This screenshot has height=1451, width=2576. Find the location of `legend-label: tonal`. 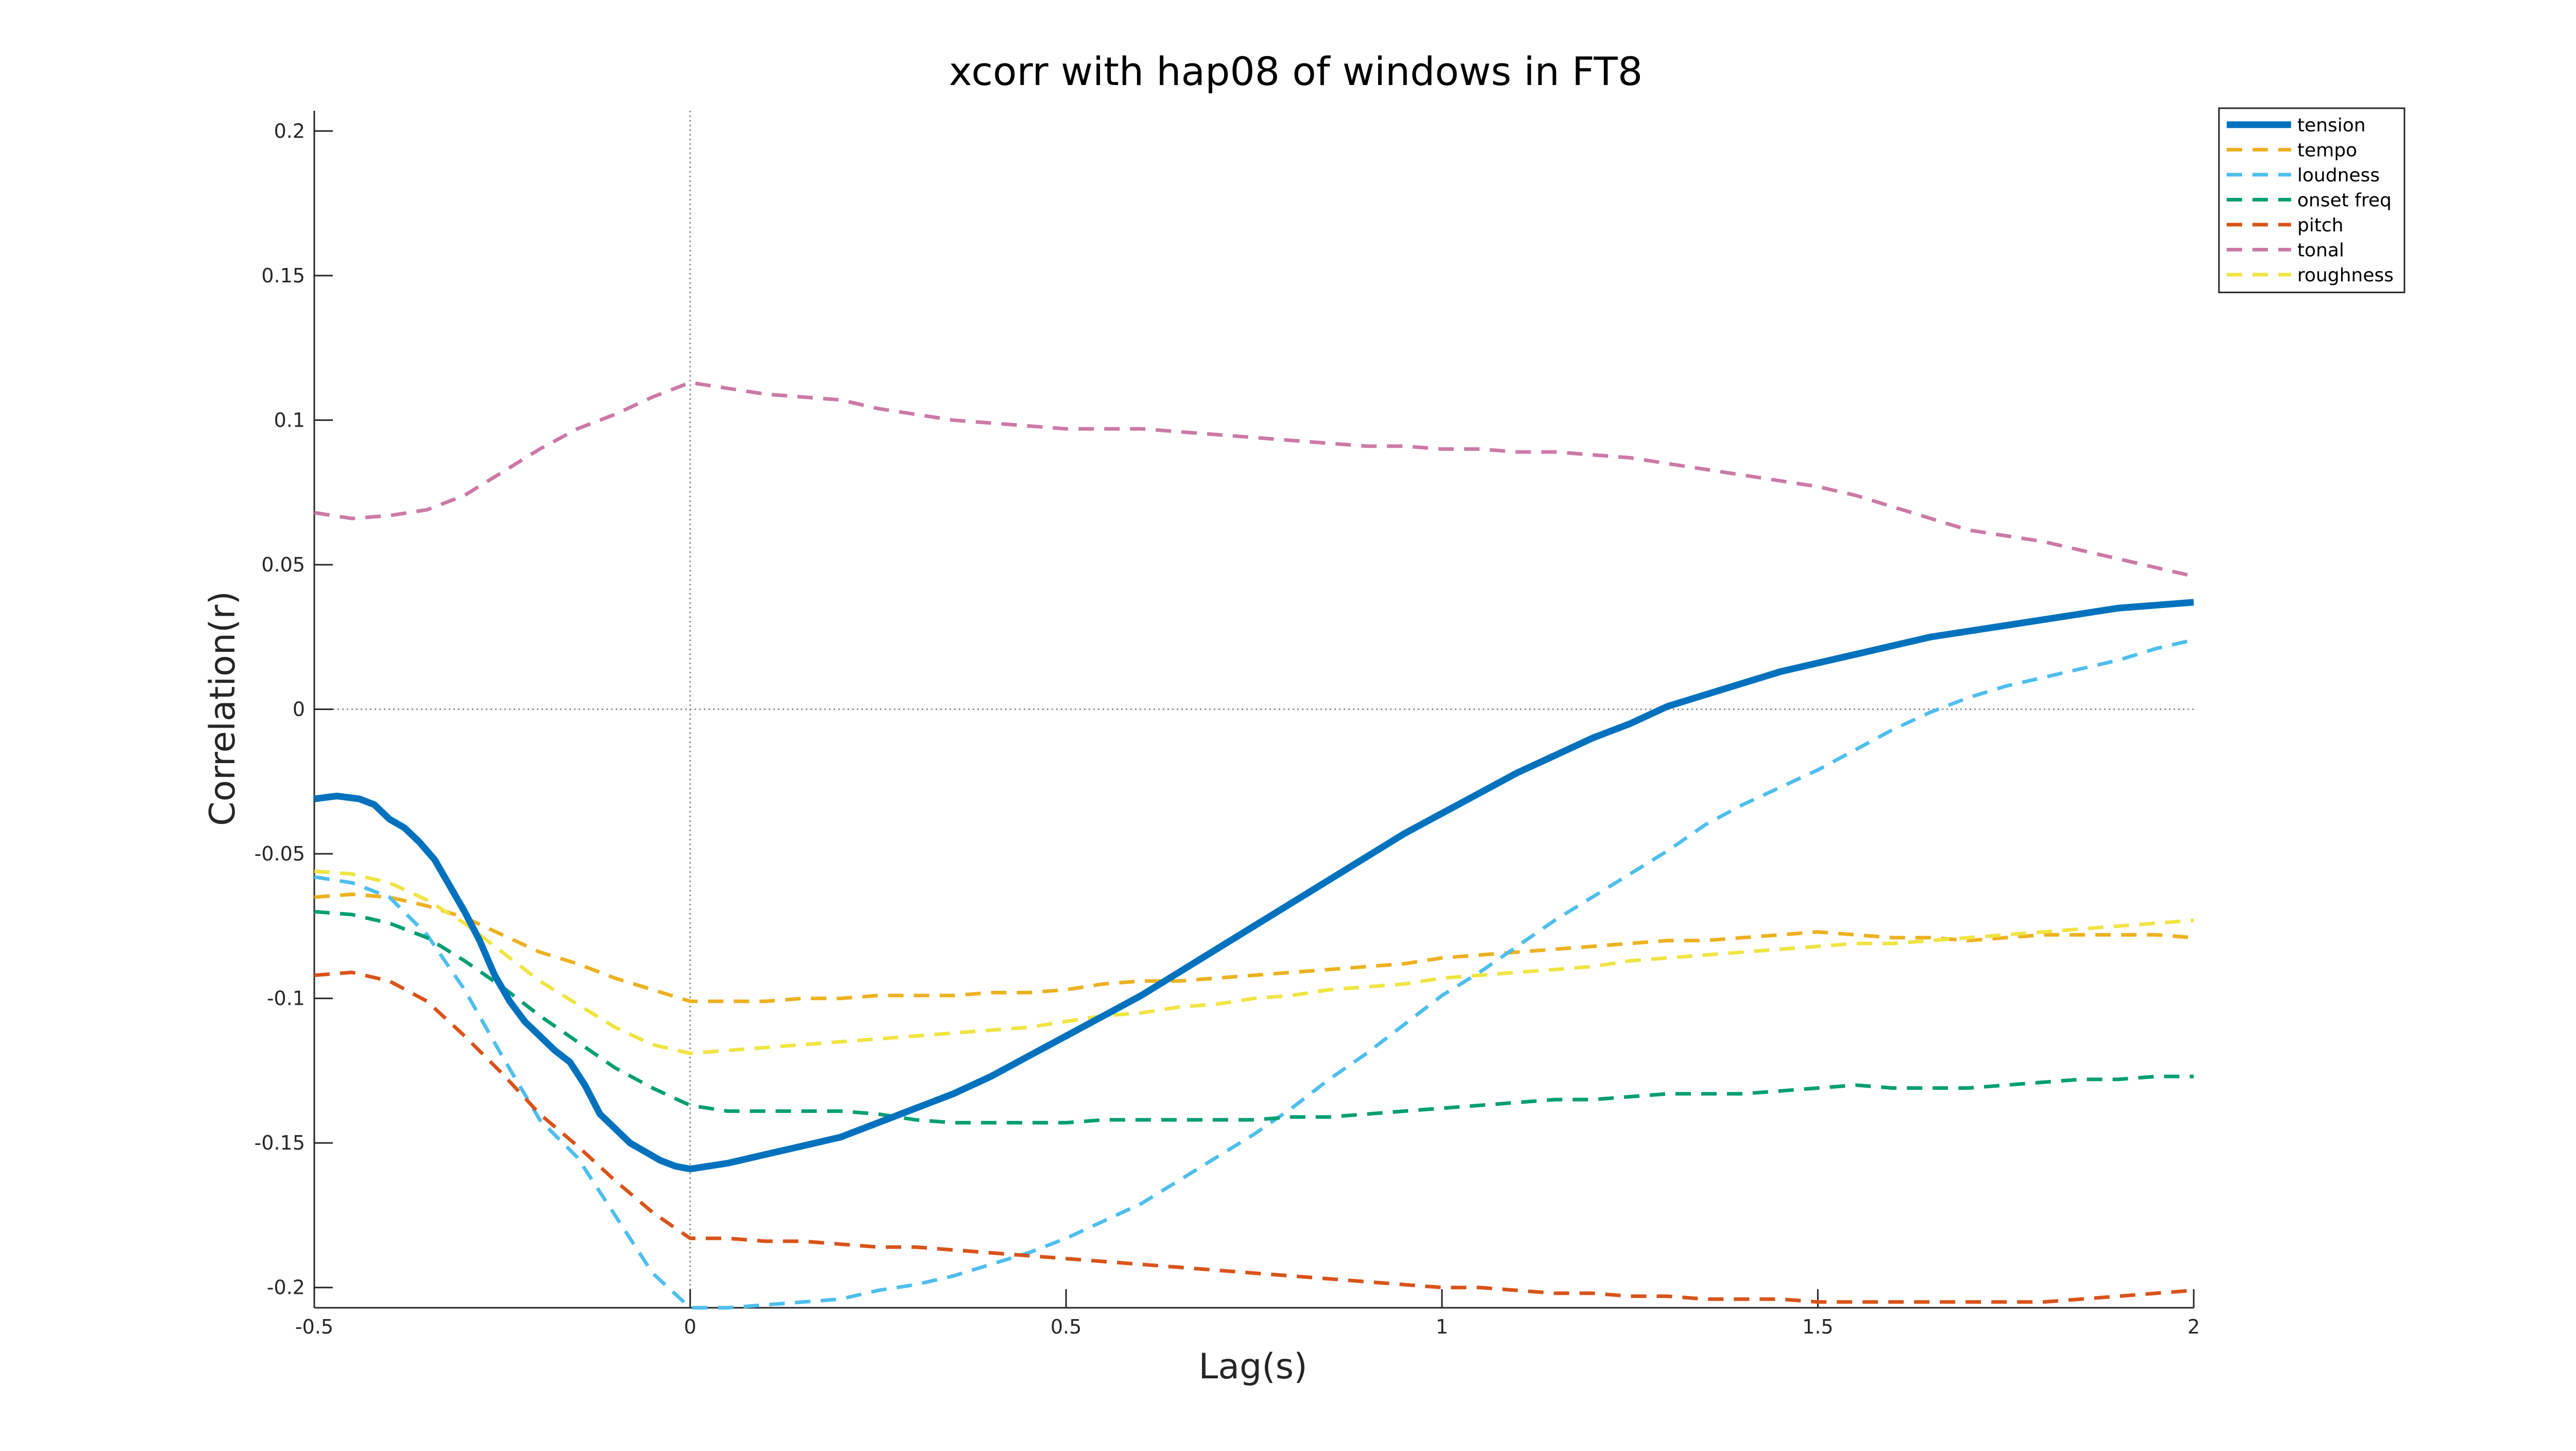

legend-label: tonal is located at coordinates (2320, 250).